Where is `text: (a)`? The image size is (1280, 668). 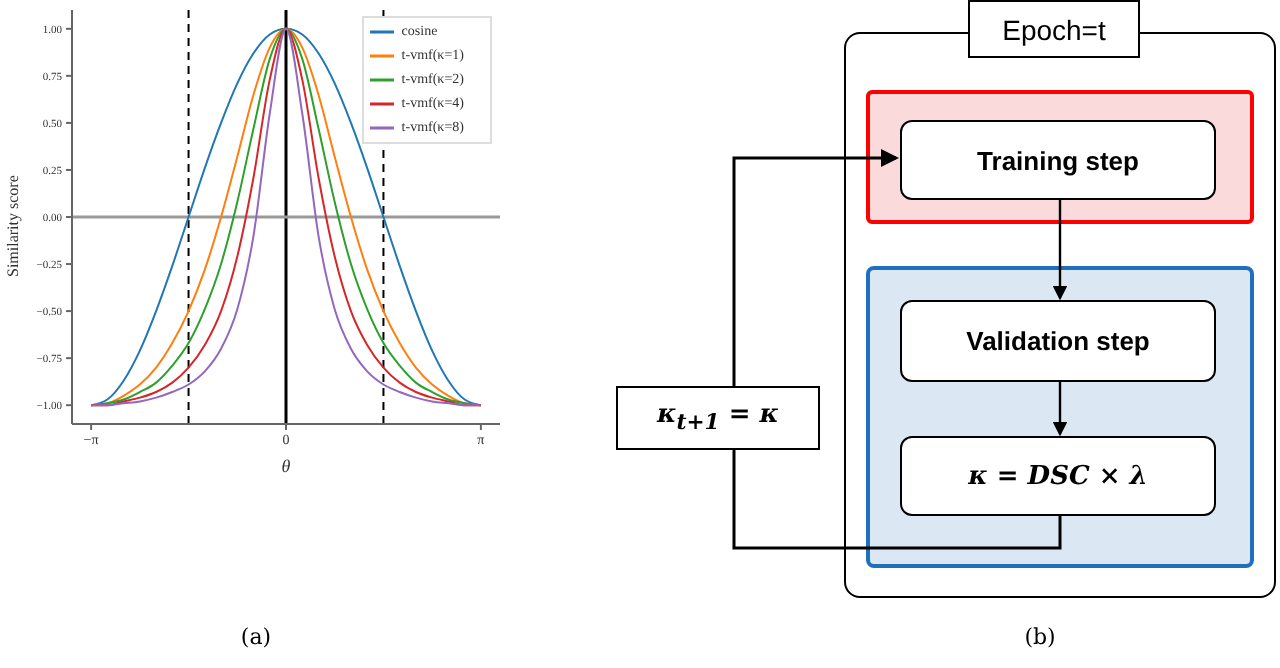 text: (a) is located at coordinates (256, 637).